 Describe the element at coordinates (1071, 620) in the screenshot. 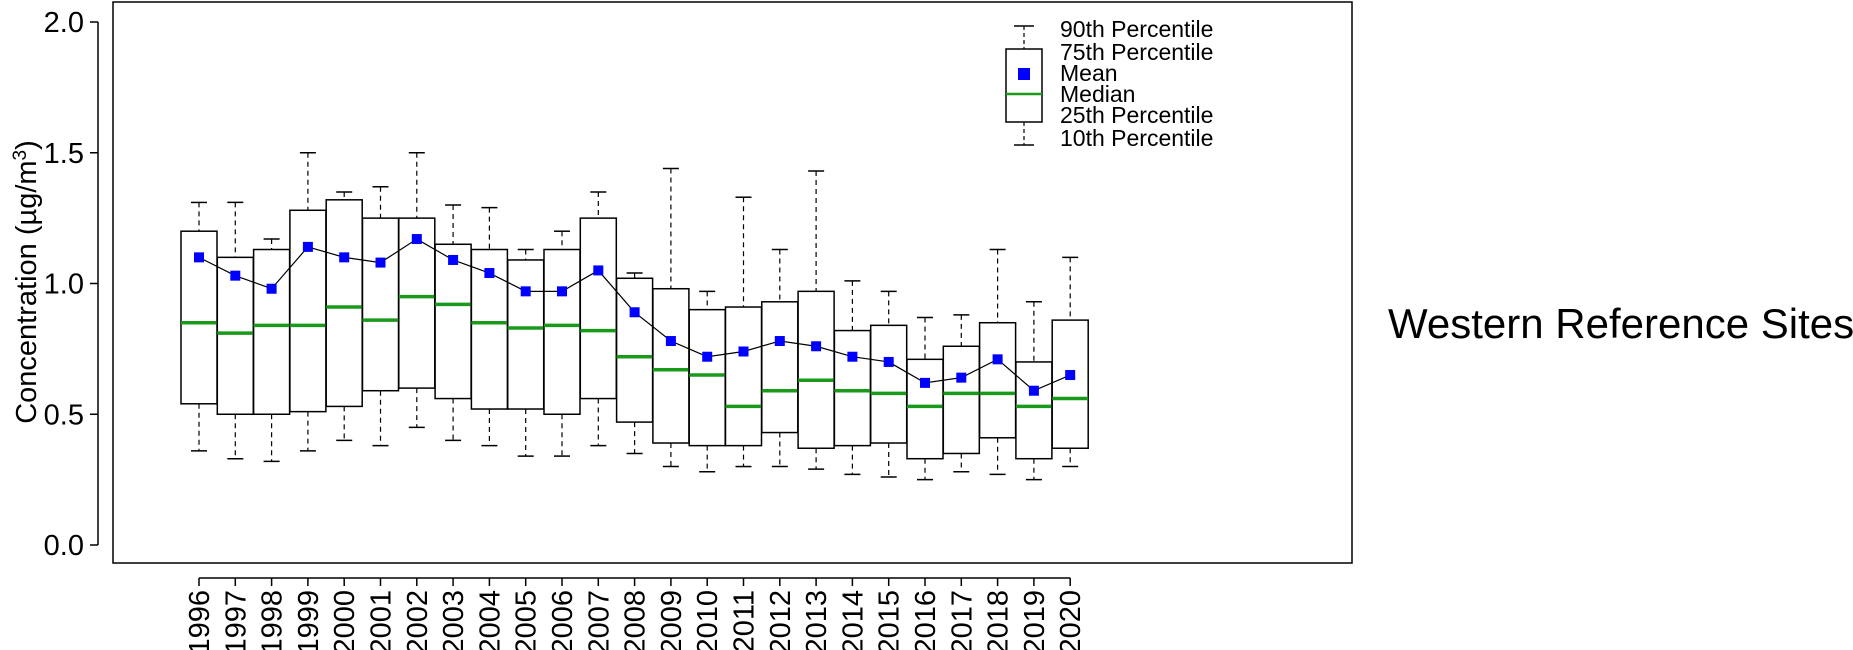

I see `x-tick-label: 2020` at that location.